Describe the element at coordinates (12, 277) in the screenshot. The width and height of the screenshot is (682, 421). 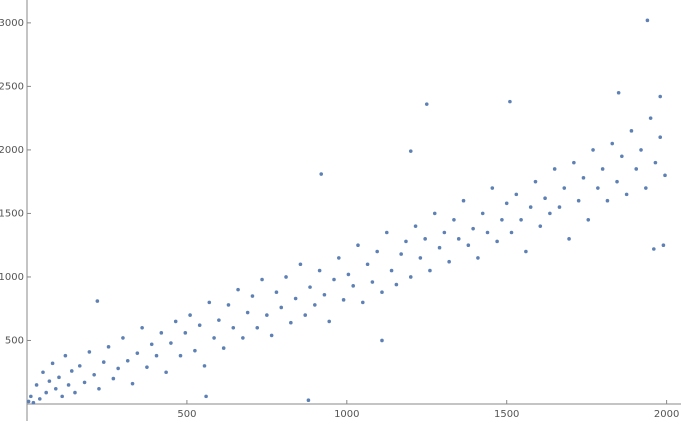
I see `y-tick-label: 1000` at that location.